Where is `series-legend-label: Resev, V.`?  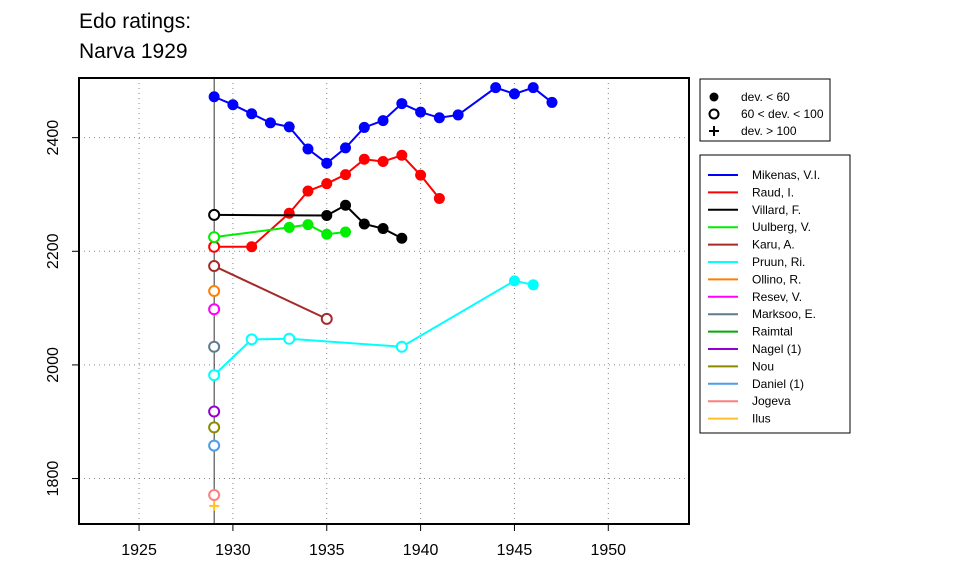 series-legend-label: Resev, V. is located at coordinates (777, 297).